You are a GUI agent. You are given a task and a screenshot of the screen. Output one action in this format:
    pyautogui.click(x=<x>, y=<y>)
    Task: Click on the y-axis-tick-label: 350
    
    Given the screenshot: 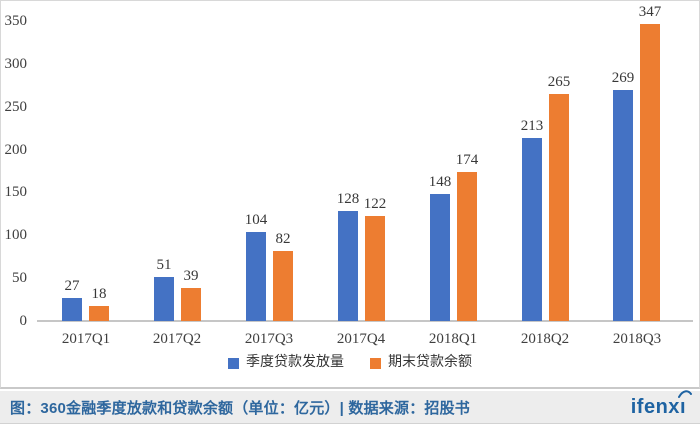 What is the action you would take?
    pyautogui.click(x=16, y=21)
    